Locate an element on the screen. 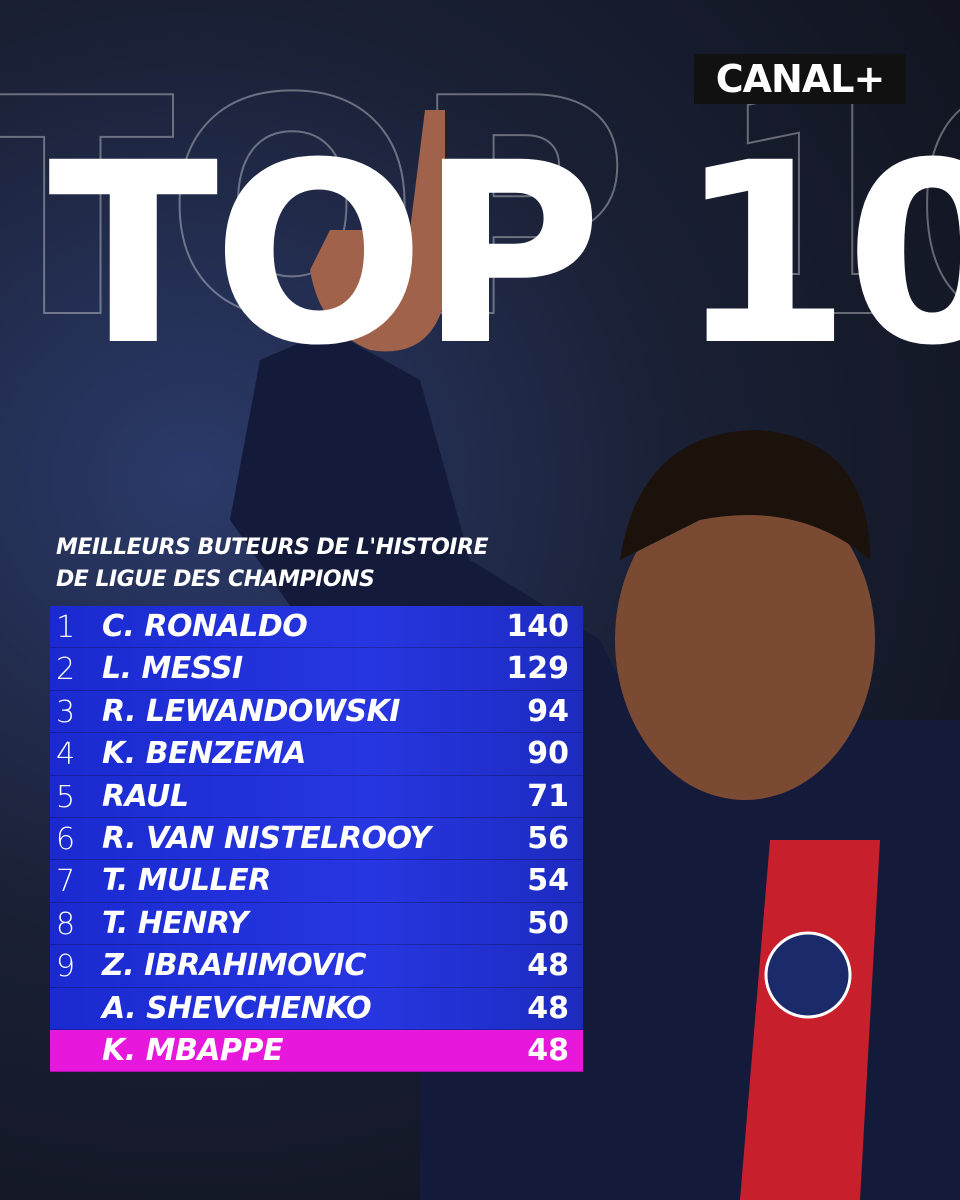  rank: 1 is located at coordinates (66, 627).